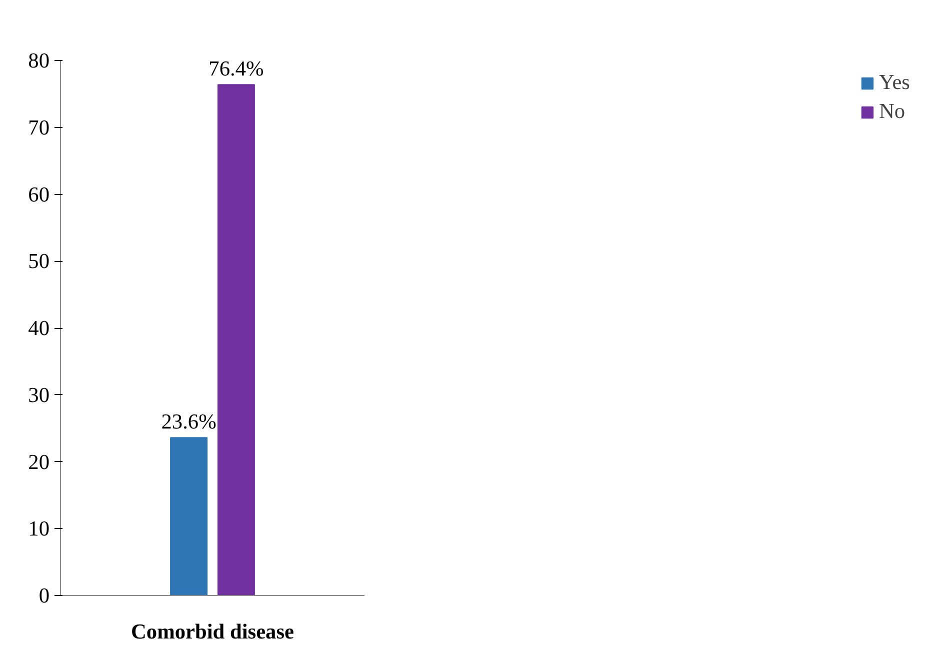  What do you see at coordinates (236, 68) in the screenshot?
I see `data-label: 76.4%` at bounding box center [236, 68].